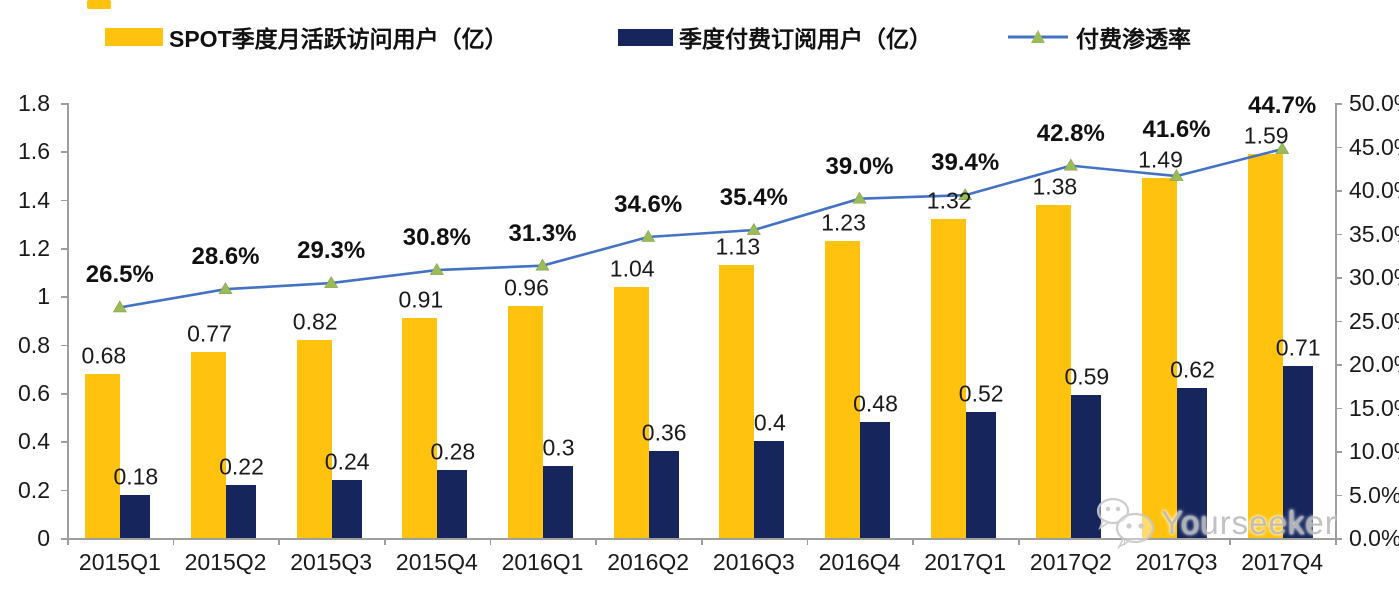  I want to click on x-axis-label: 2016Q3, so click(753, 562).